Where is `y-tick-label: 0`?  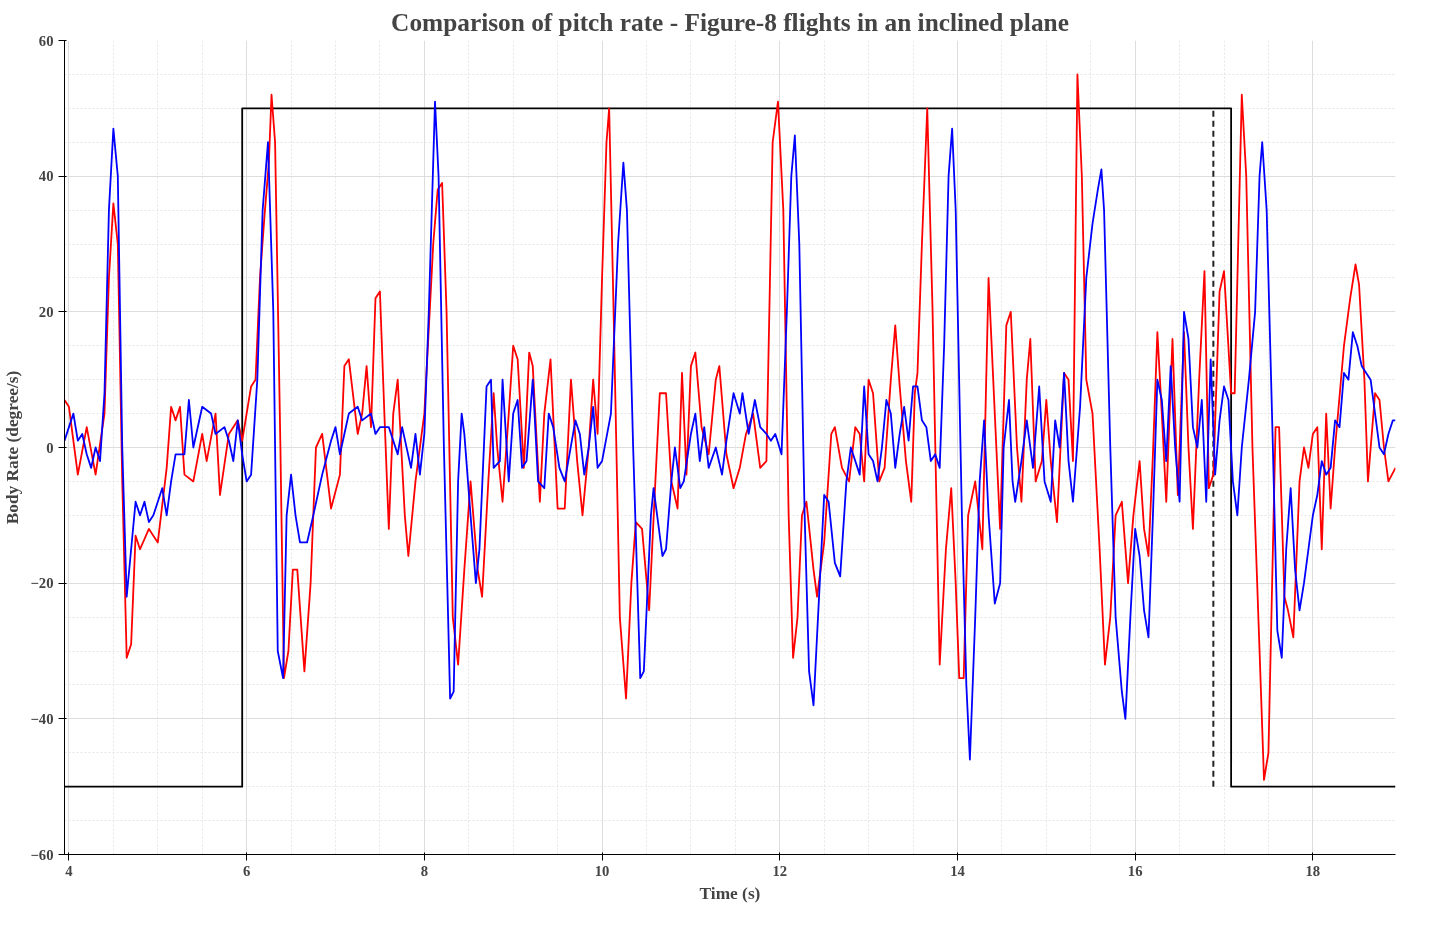 y-tick-label: 0 is located at coordinates (50, 447).